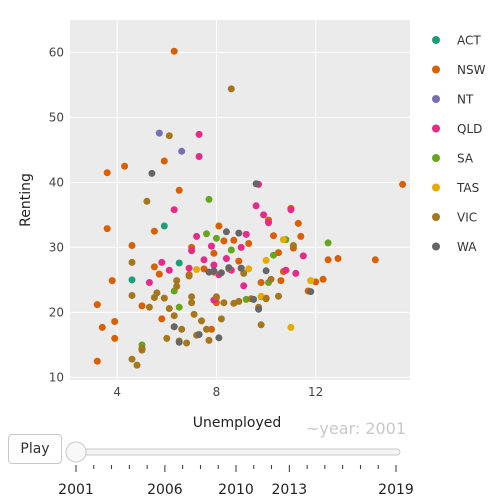  I want to click on series-wa, so click(231, 257).